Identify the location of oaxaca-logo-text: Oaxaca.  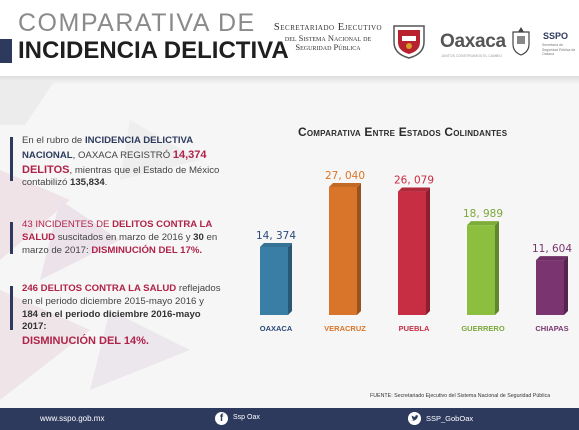
(473, 41).